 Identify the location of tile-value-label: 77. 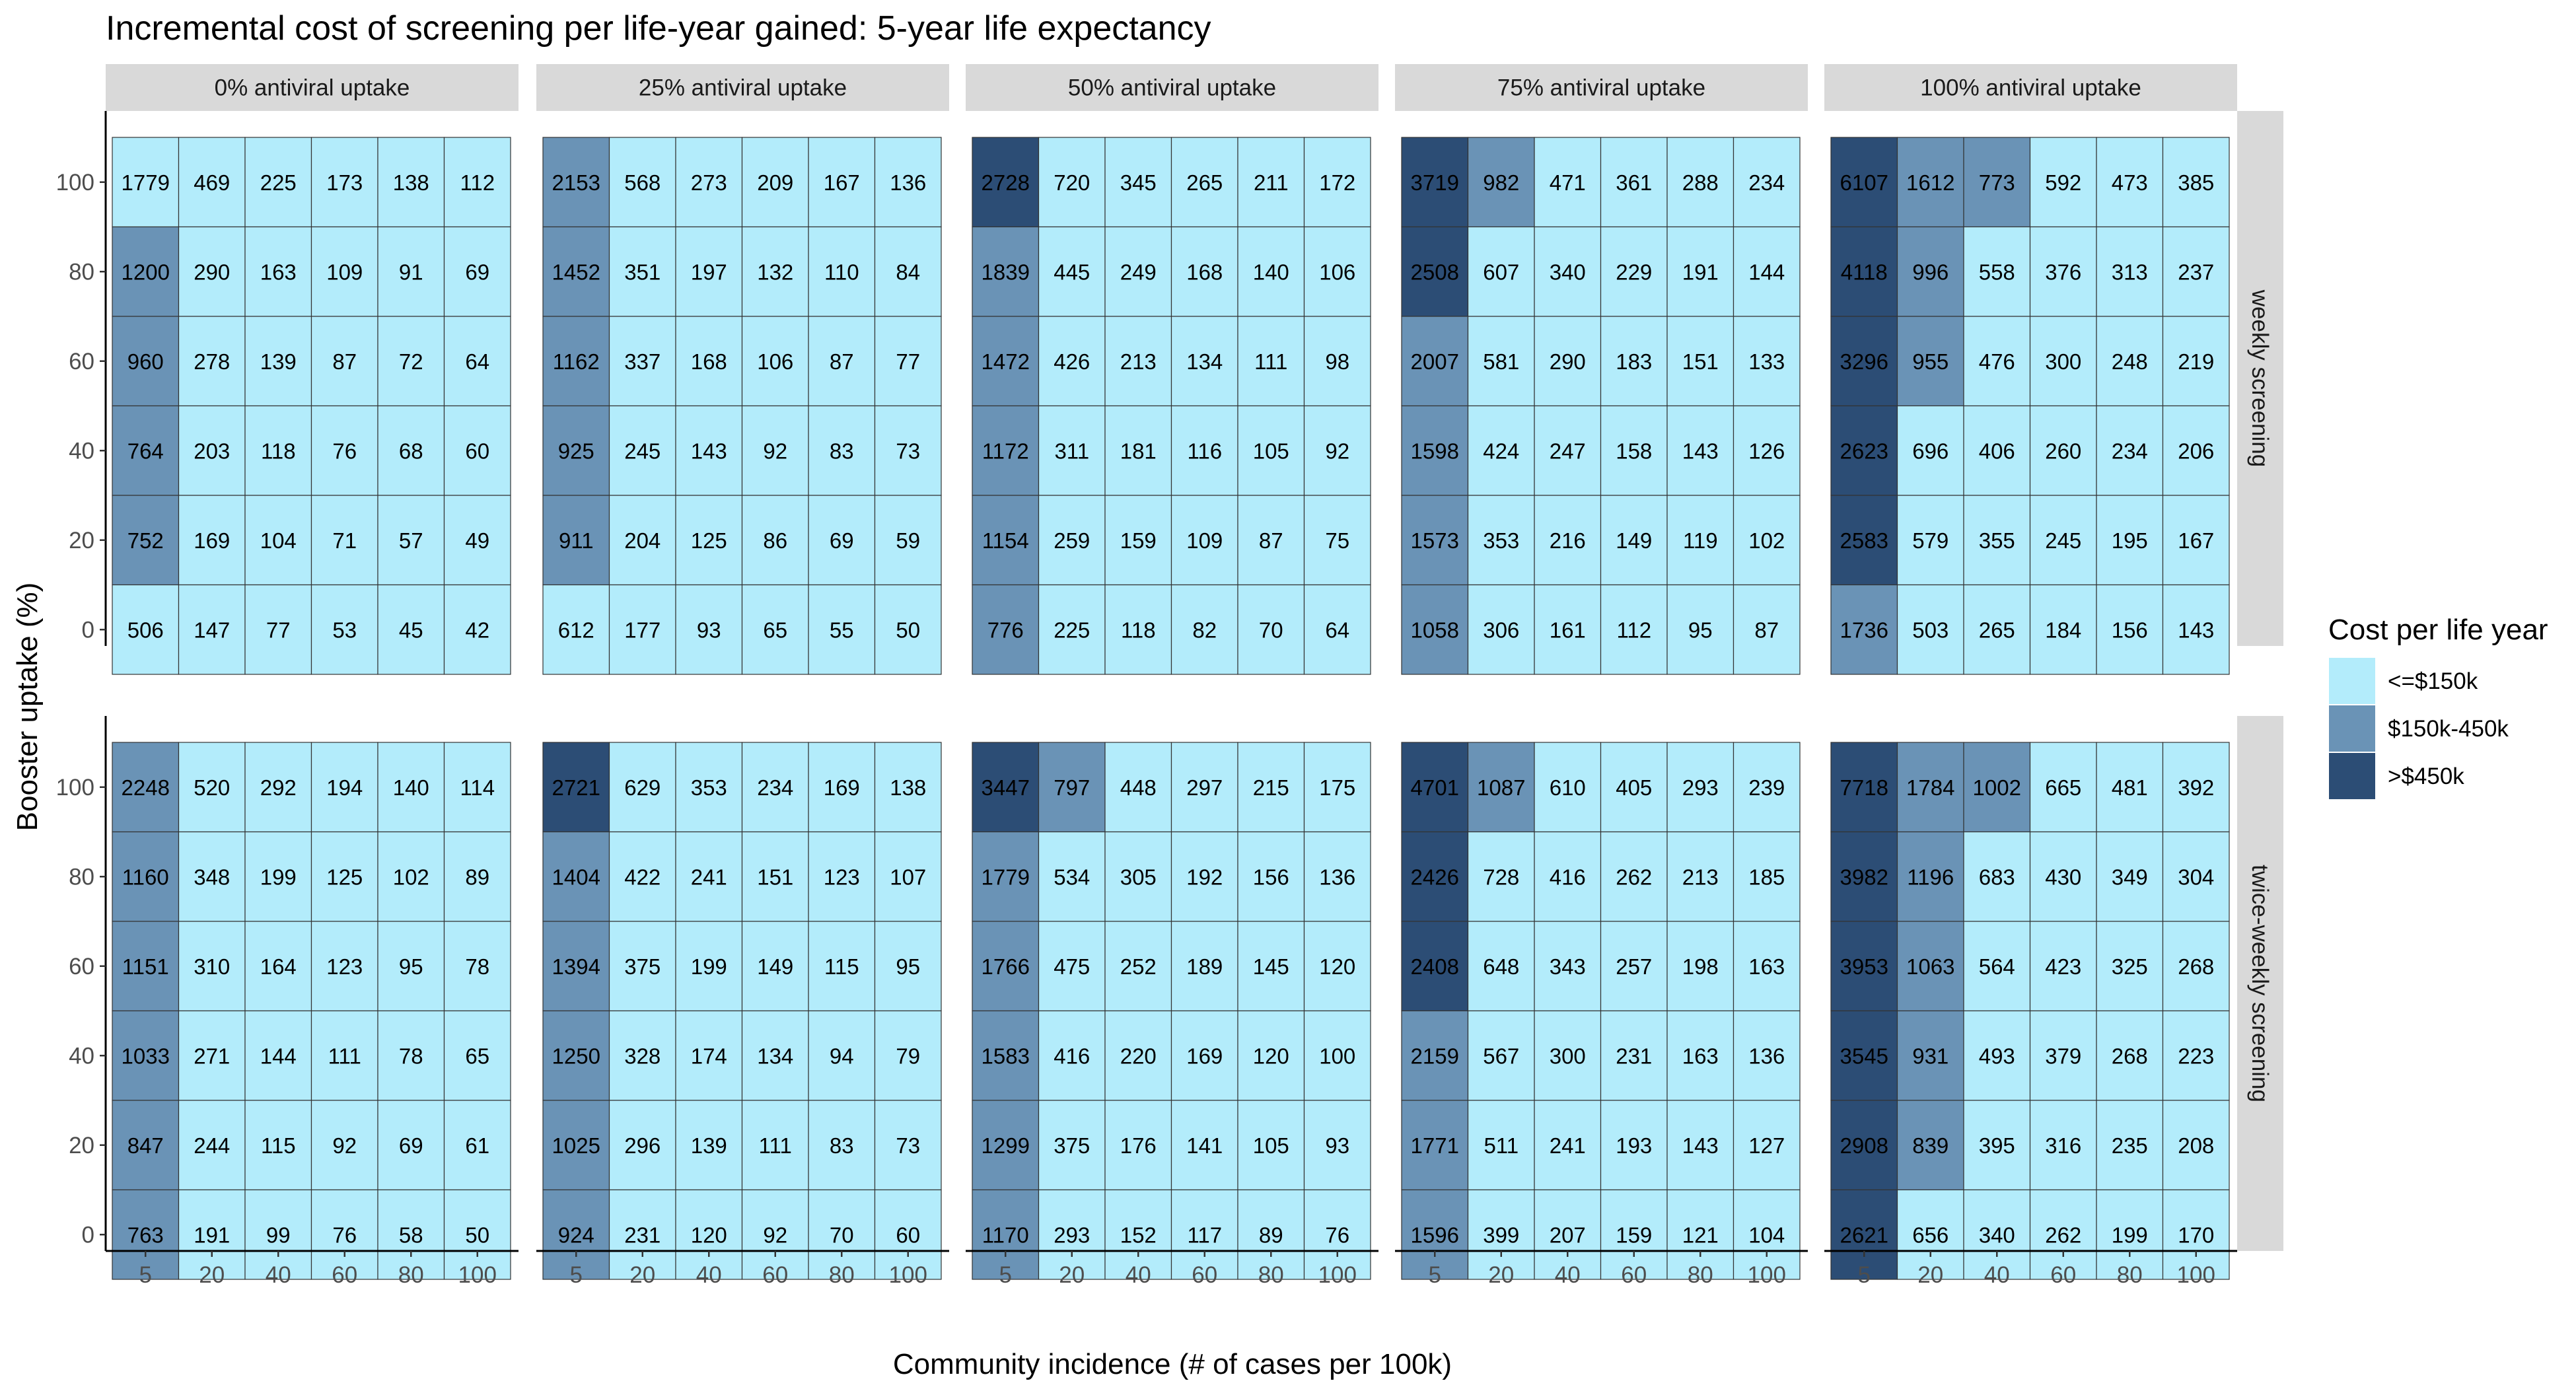
(908, 361).